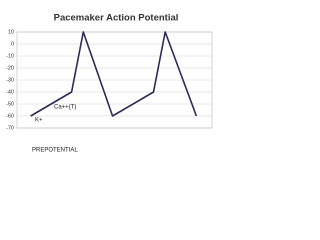  What do you see at coordinates (10, 80) in the screenshot?
I see `y-tick-label: -30` at bounding box center [10, 80].